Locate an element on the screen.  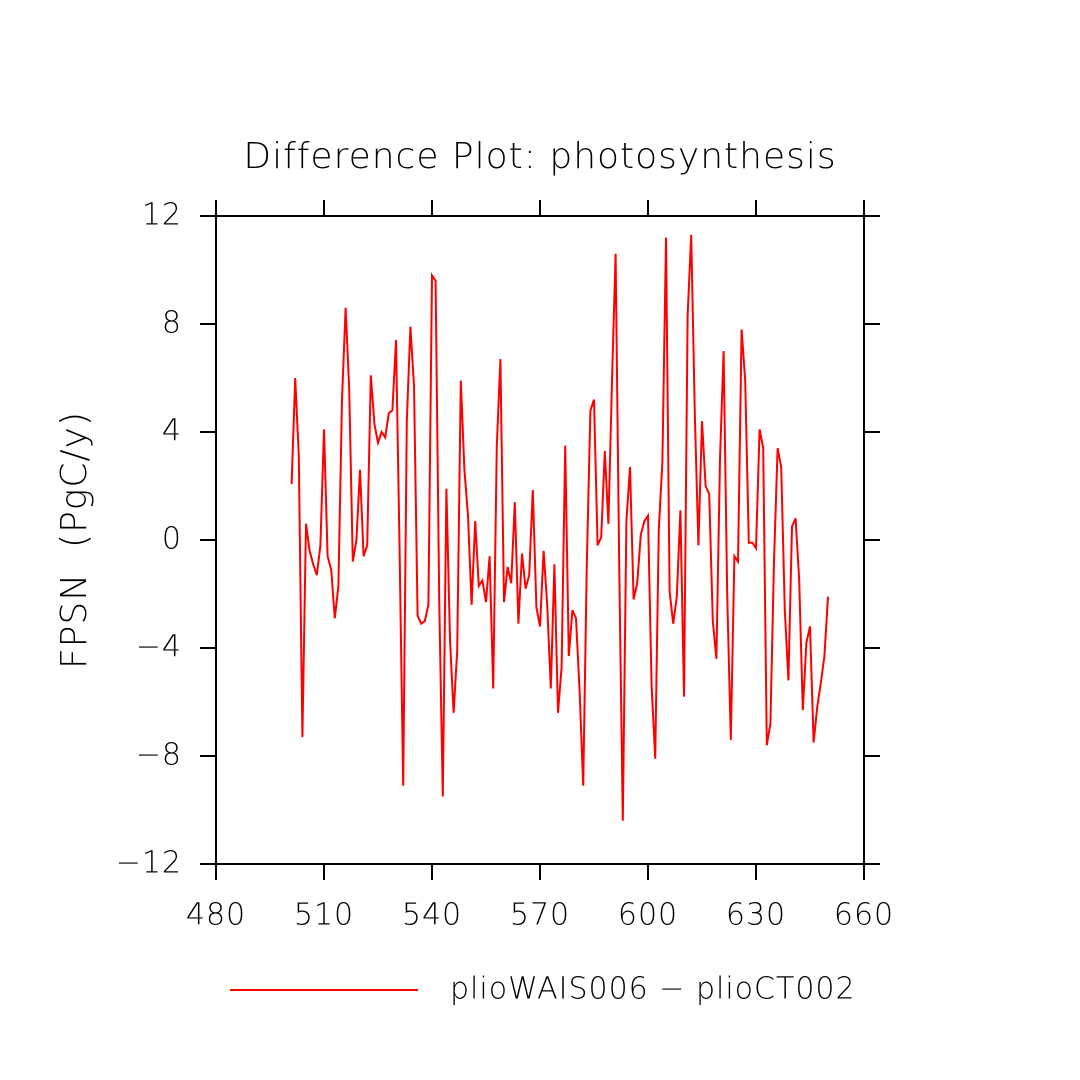
y-tick-label: 0 is located at coordinates (172, 539).